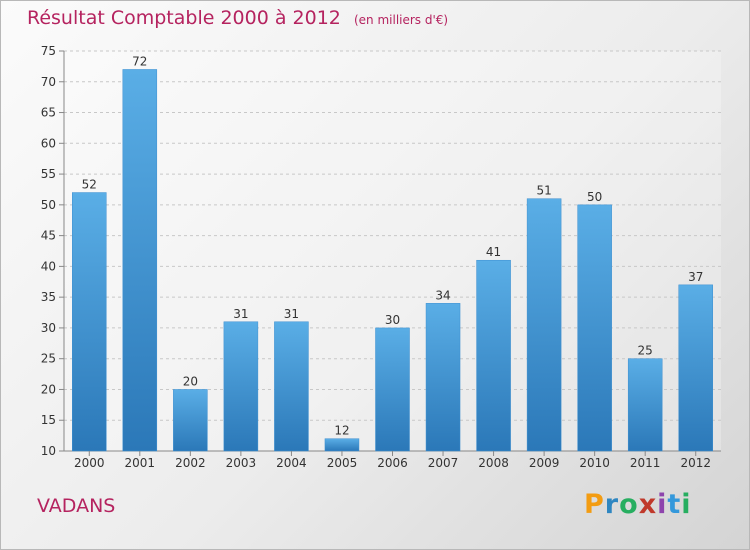 This screenshot has height=550, width=750. Describe the element at coordinates (48, 113) in the screenshot. I see `y-tick-label: 65` at that location.